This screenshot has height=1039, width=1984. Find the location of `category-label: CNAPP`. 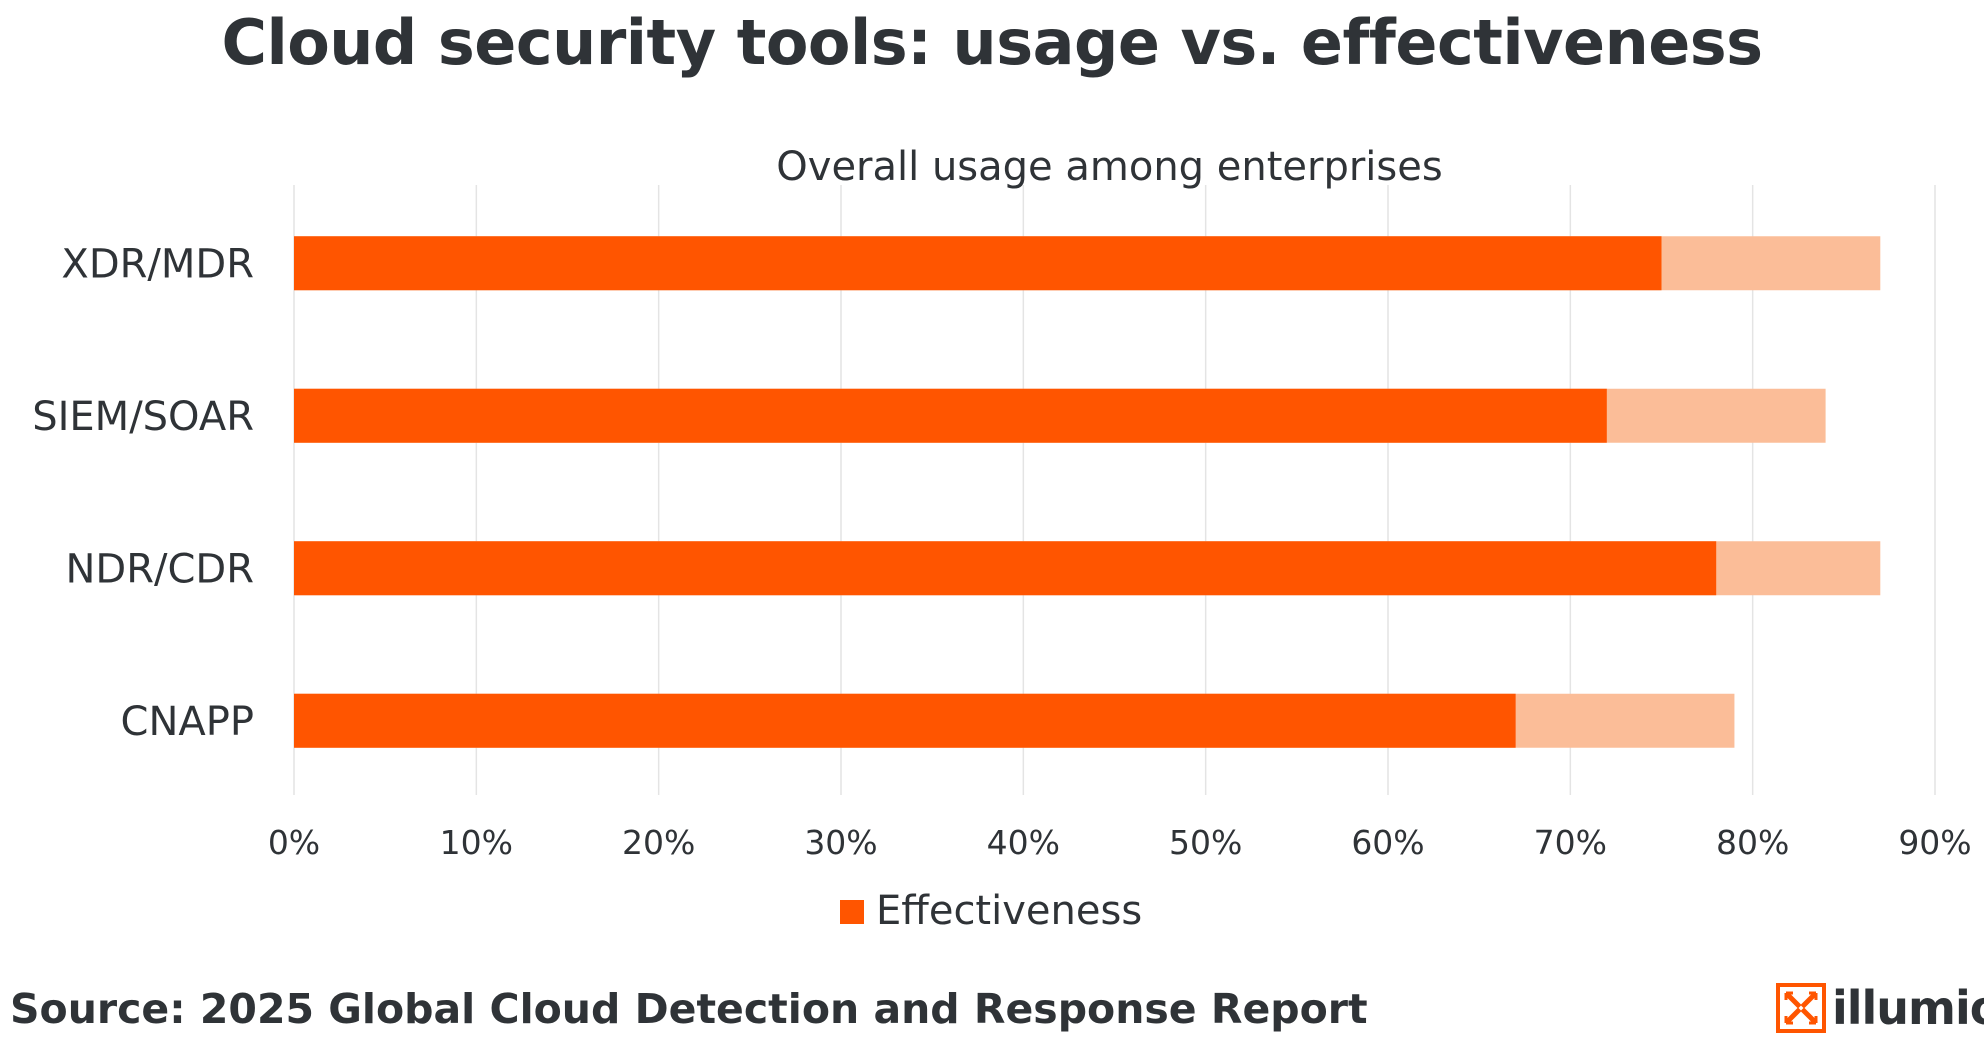

category-label: CNAPP is located at coordinates (187, 722).